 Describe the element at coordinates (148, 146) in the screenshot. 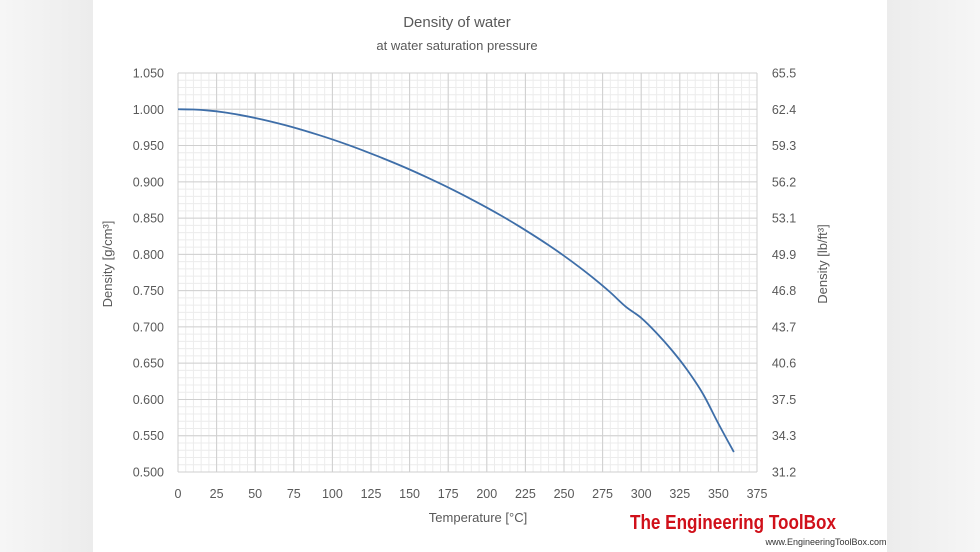

I see `y-left-tick-label: 0.950` at that location.